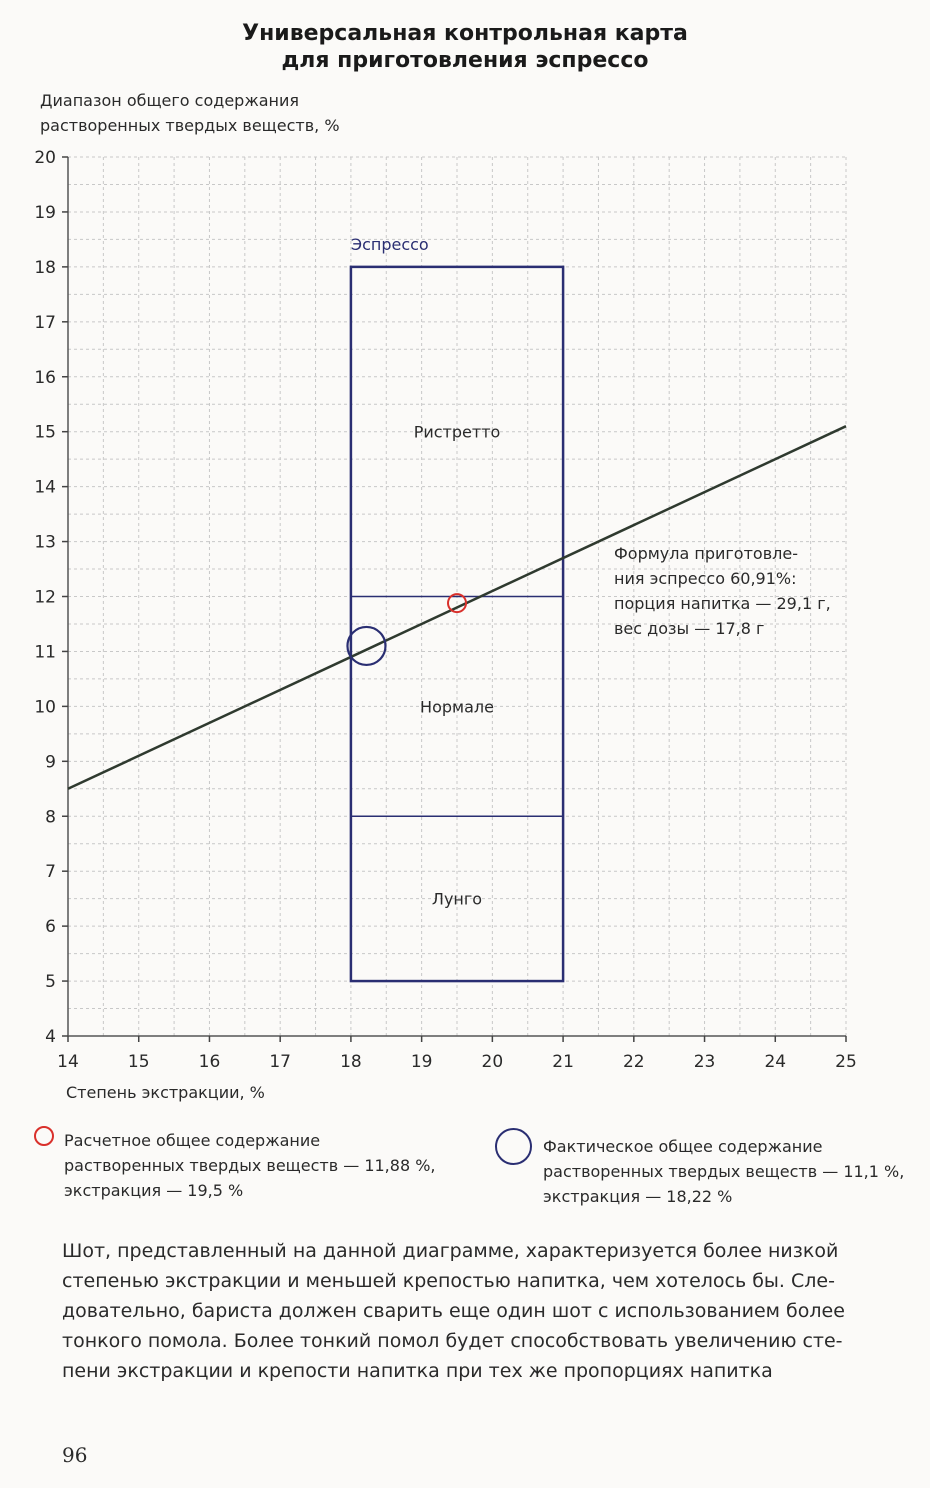 The height and width of the screenshot is (1488, 930). I want to click on y-tick-label: 4, so click(50, 1037).